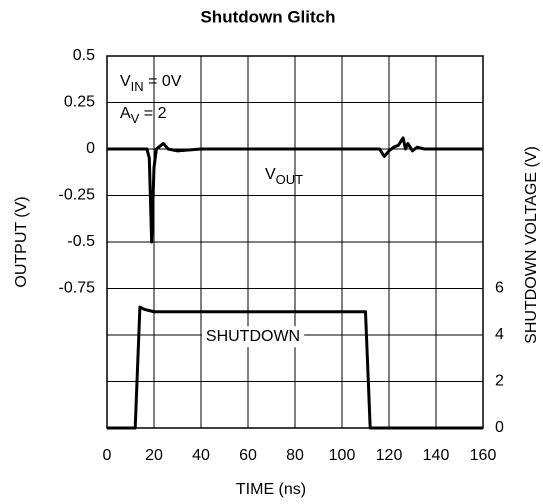 This screenshot has width=543, height=504. Describe the element at coordinates (499, 381) in the screenshot. I see `y2-tick-label: 2` at that location.